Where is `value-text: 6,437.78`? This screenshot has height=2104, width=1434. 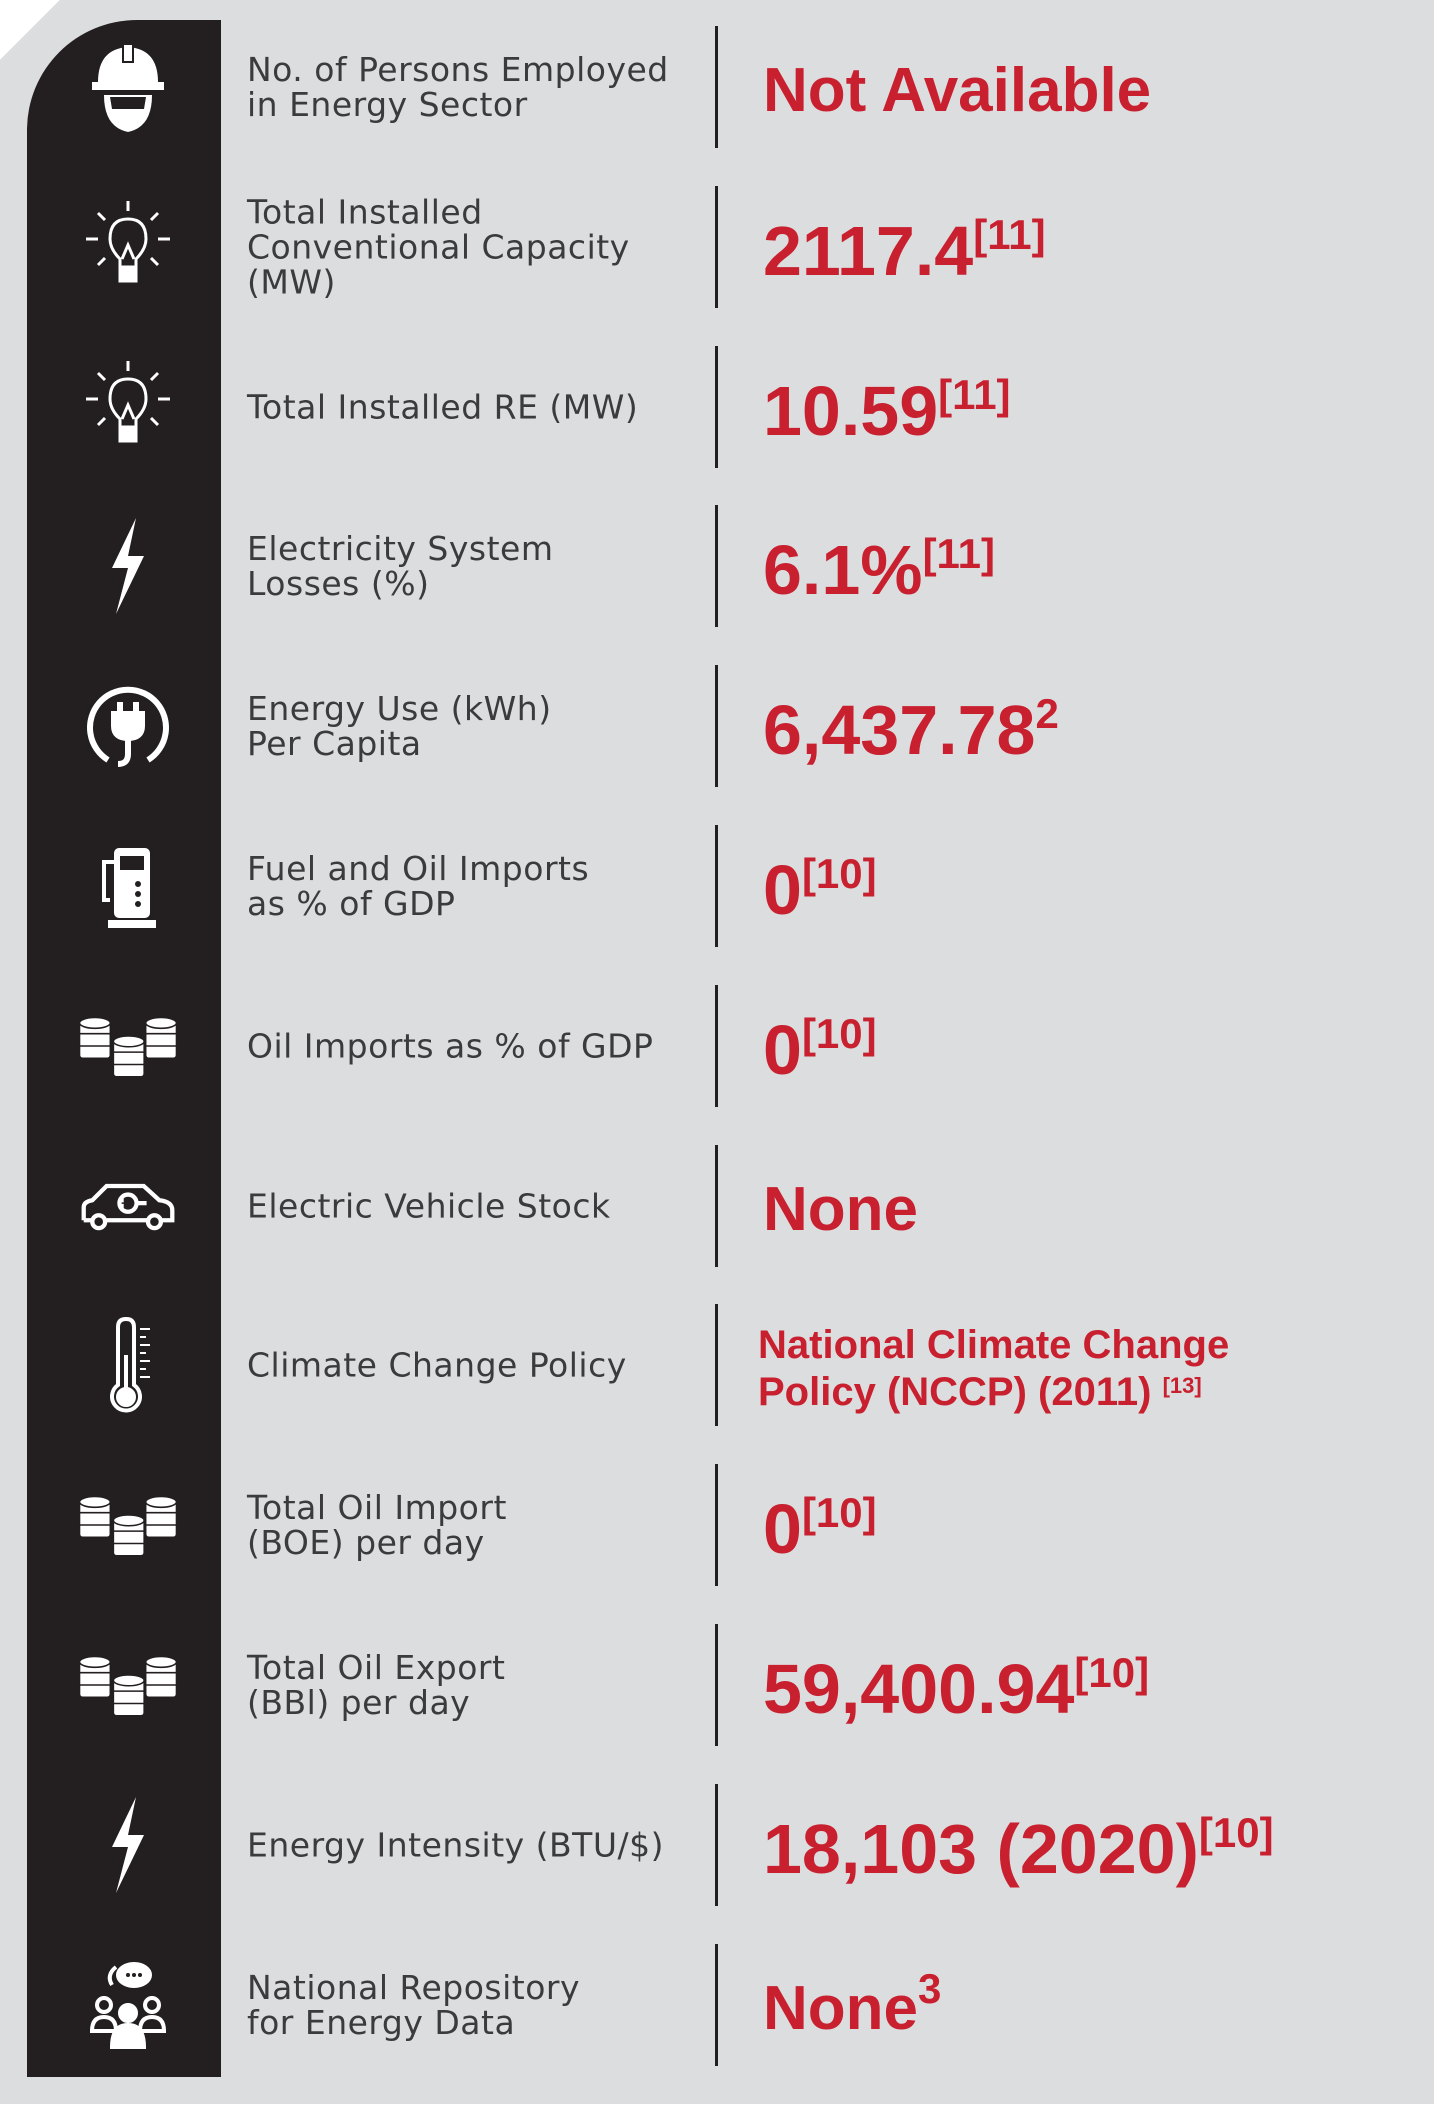 value-text: 6,437.78 is located at coordinates (899, 730).